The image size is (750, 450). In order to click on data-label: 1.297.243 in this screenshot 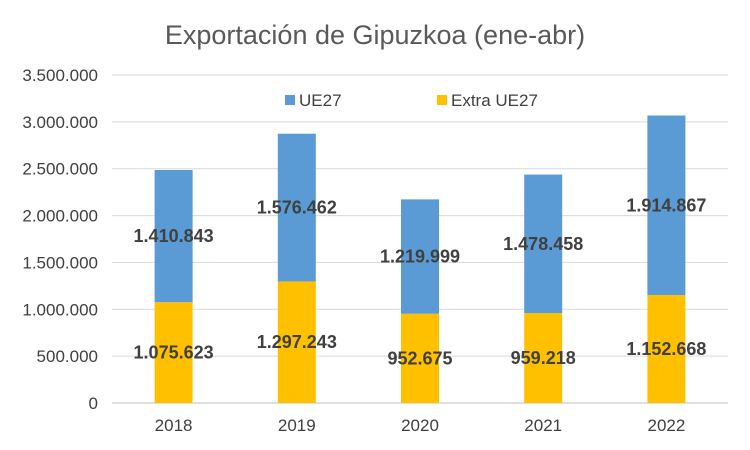, I will do `click(297, 342)`.